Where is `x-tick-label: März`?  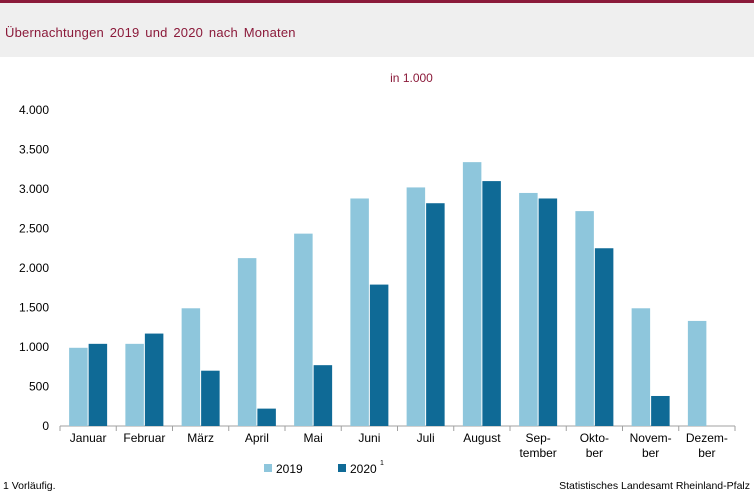 x-tick-label: März is located at coordinates (200, 438).